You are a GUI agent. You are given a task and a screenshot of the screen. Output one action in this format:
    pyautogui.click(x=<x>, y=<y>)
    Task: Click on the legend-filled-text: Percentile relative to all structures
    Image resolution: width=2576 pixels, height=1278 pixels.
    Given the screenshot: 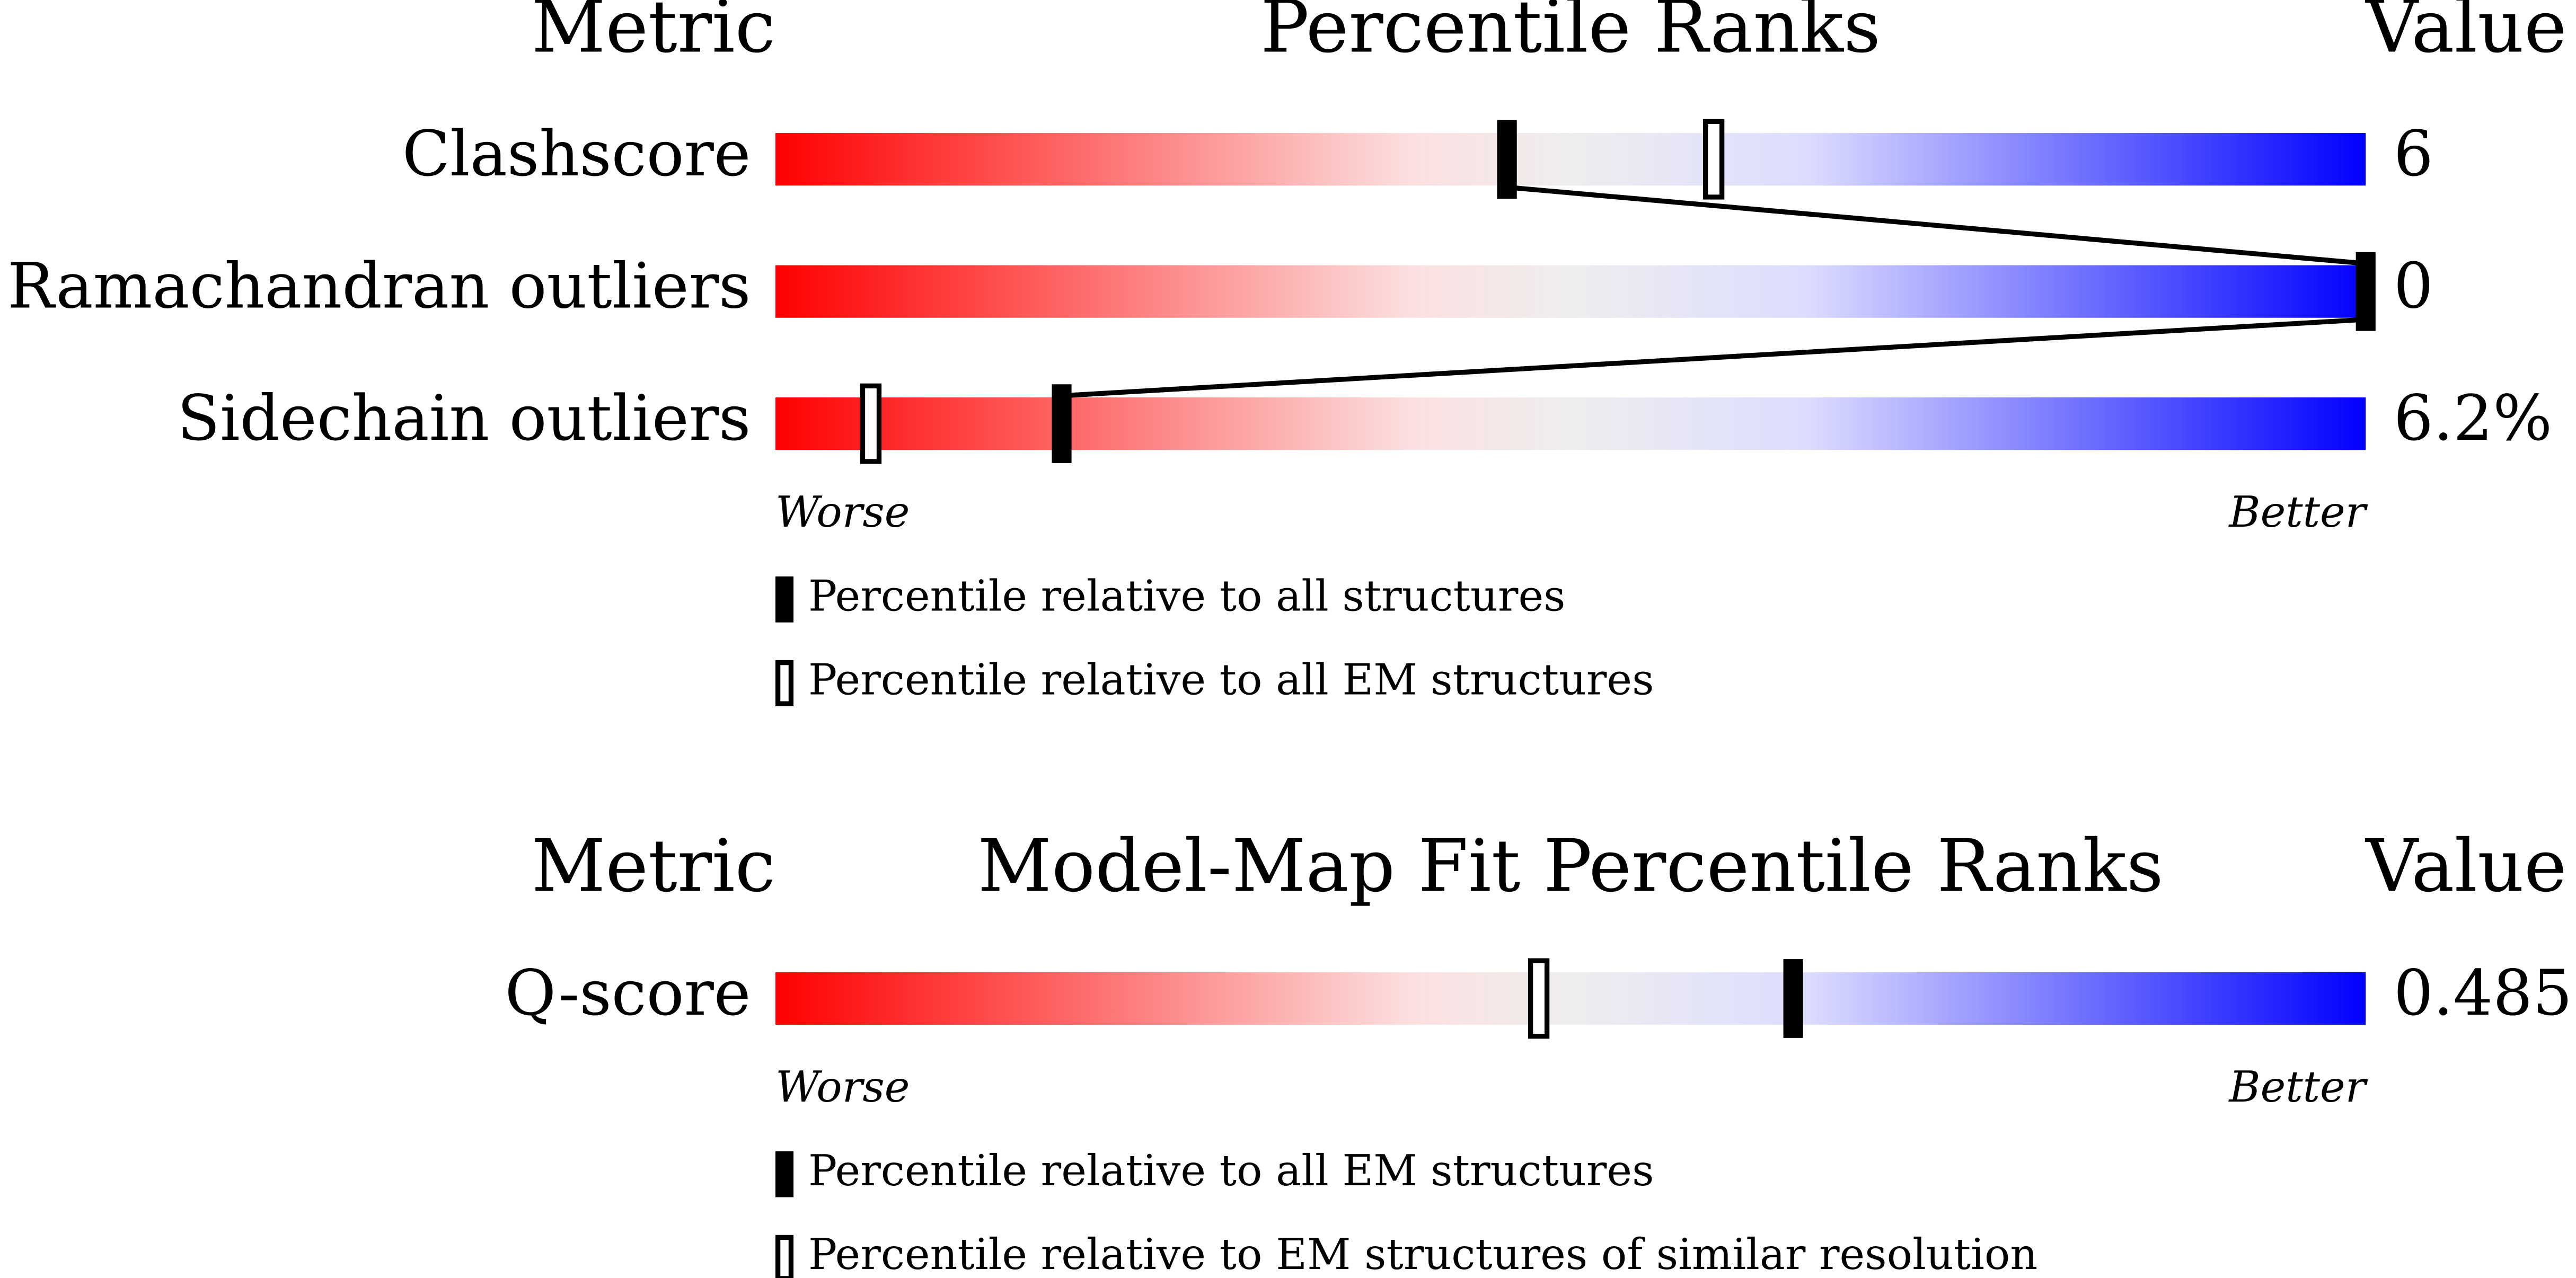 What is the action you would take?
    pyautogui.click(x=1187, y=596)
    